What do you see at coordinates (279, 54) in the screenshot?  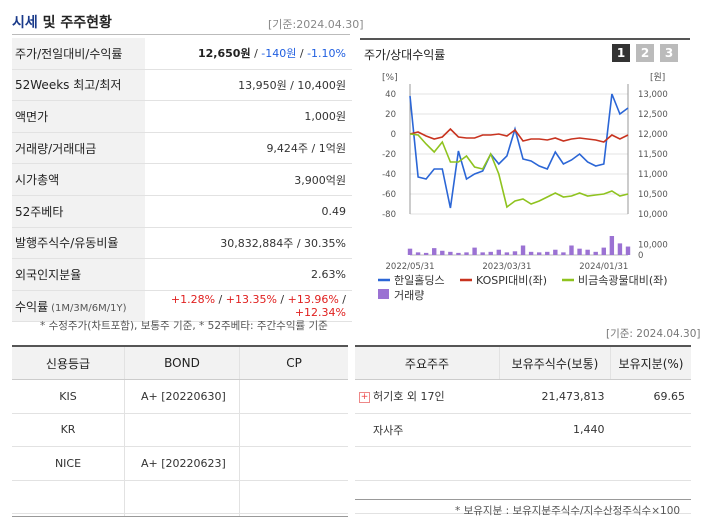 I see `price-value-part: -140원` at bounding box center [279, 54].